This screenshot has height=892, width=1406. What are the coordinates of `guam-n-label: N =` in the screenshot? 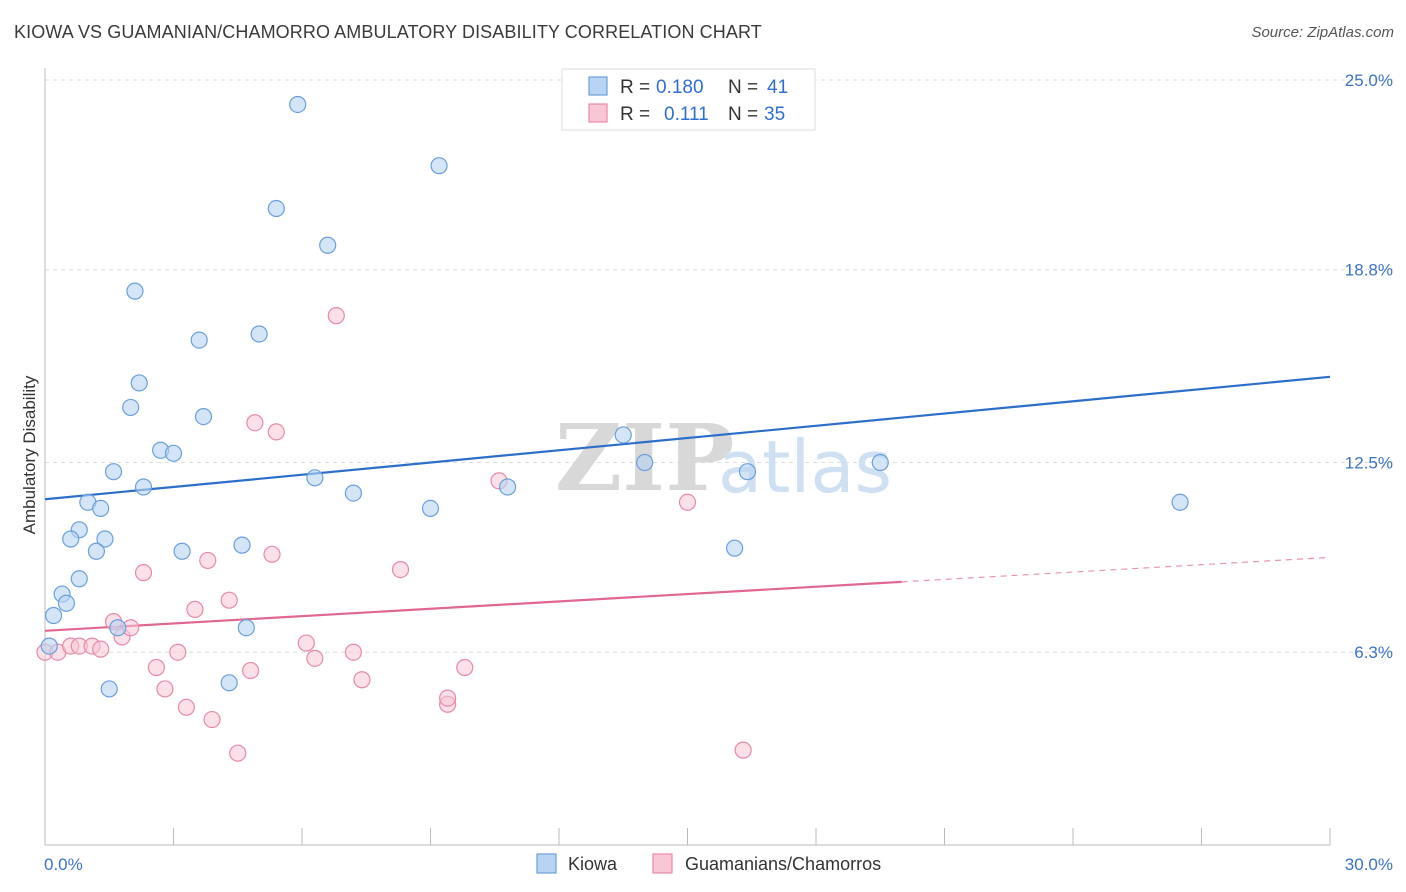 It's located at (743, 114).